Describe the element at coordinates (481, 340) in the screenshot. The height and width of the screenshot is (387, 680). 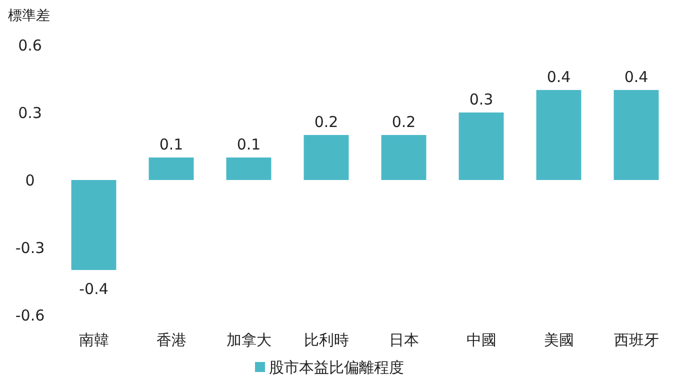
I see `x-tick-label: 中國` at that location.